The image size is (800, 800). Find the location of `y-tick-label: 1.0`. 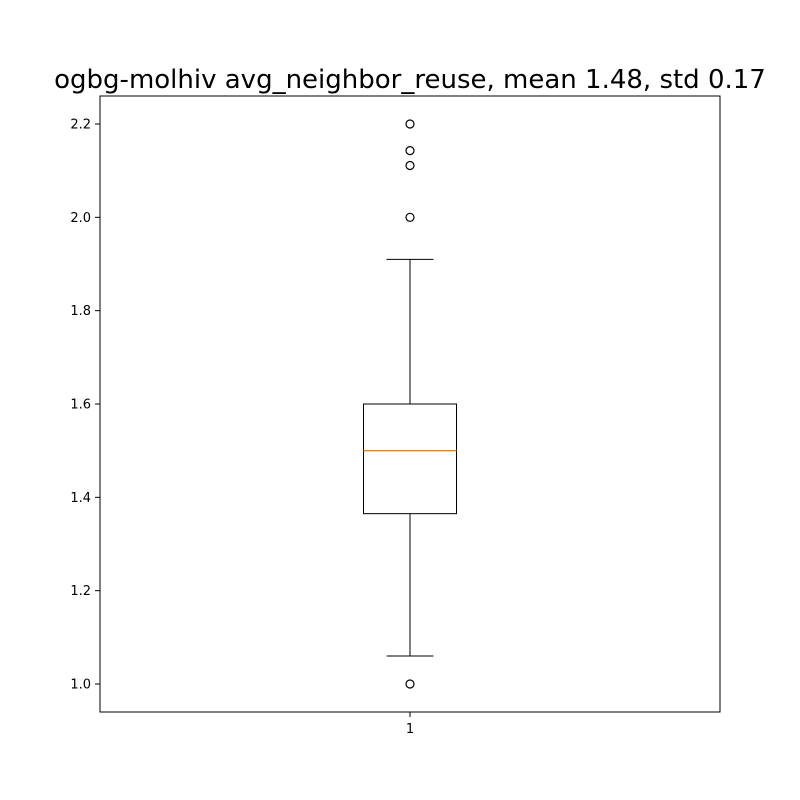

y-tick-label: 1.0 is located at coordinates (80, 685).